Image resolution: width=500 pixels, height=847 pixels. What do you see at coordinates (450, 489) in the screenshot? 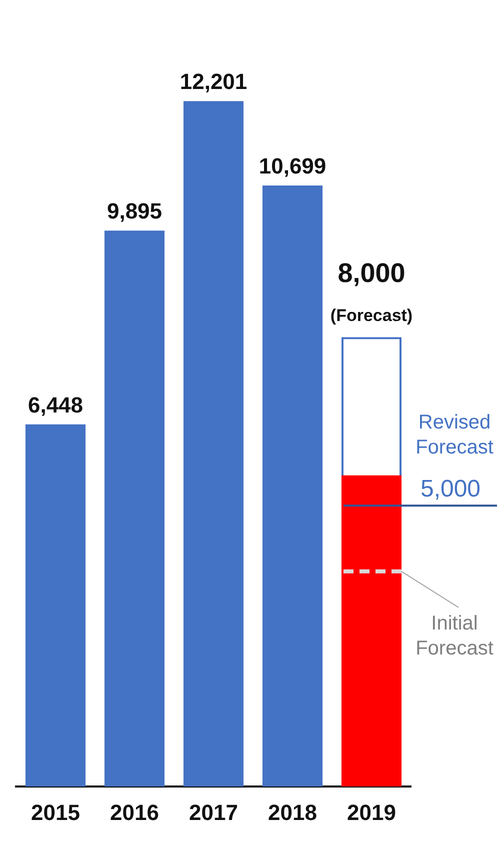
I see `annotation: 5,000` at bounding box center [450, 489].